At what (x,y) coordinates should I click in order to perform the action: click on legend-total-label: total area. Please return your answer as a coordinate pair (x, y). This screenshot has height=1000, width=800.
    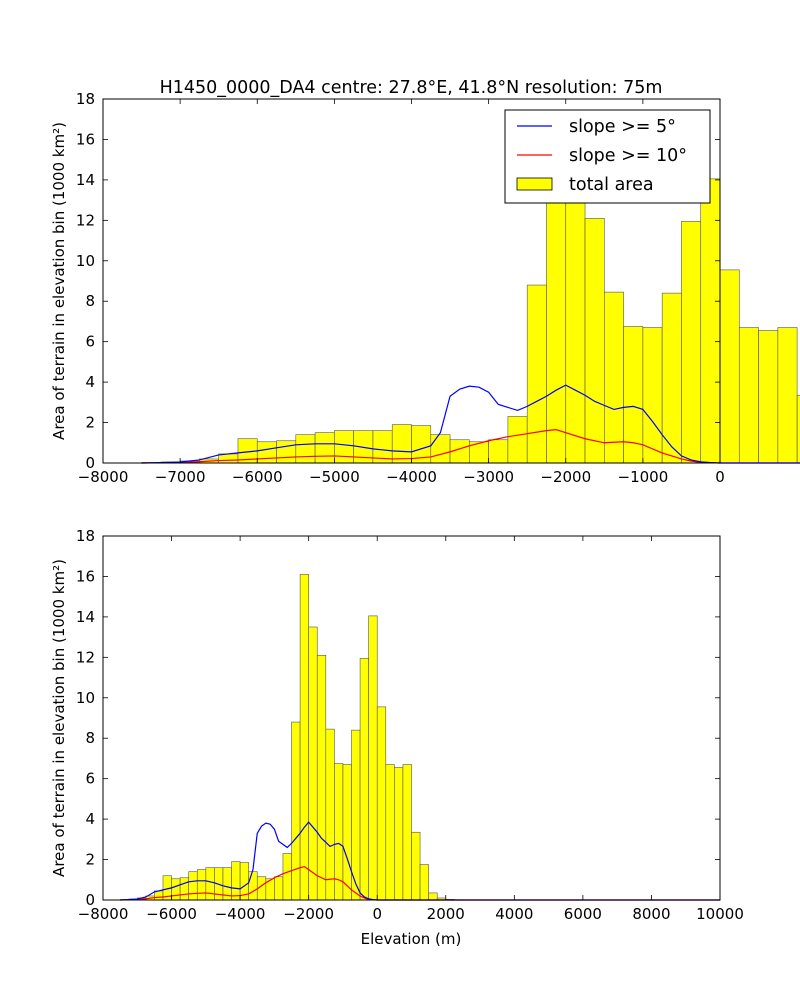
    Looking at the image, I should click on (611, 185).